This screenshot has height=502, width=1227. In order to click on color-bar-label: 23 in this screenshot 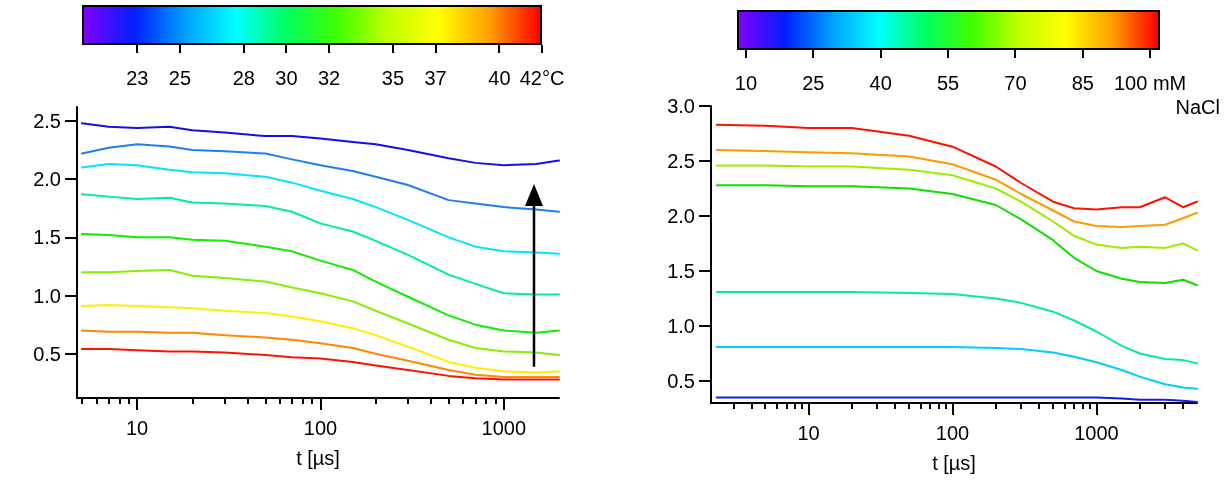, I will do `click(137, 78)`.